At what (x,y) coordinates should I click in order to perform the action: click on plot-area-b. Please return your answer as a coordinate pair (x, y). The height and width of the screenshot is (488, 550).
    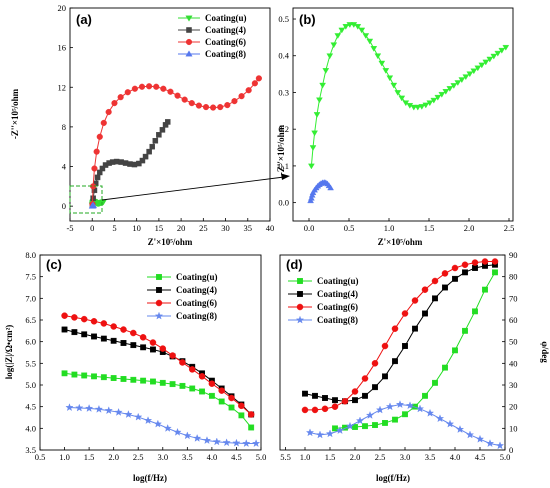
    Looking at the image, I should click on (408, 113).